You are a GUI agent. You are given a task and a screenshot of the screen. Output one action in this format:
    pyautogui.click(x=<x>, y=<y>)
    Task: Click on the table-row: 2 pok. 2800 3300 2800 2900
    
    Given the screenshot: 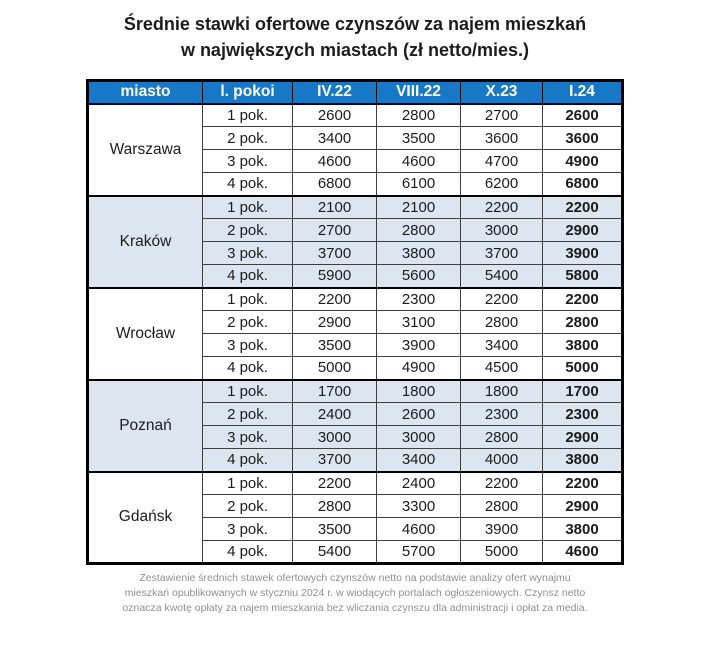 What is the action you would take?
    pyautogui.click(x=355, y=506)
    